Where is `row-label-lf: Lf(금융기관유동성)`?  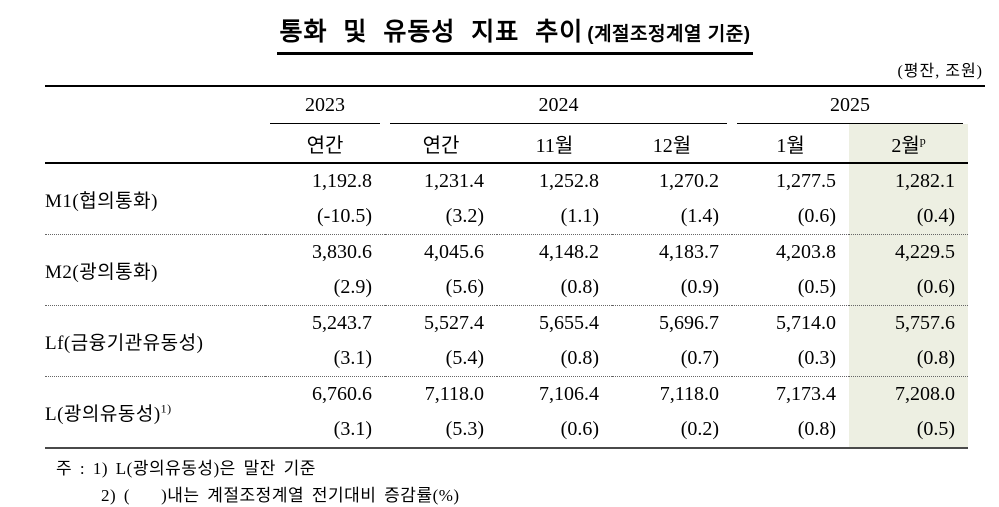 row-label-lf: Lf(금융기관유동성) is located at coordinates (155, 341).